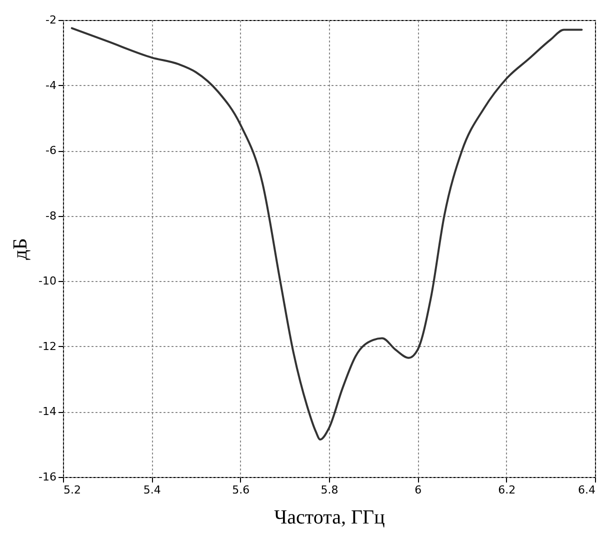 Image resolution: width=612 pixels, height=535 pixels. What do you see at coordinates (507, 490) in the screenshot?
I see `x-tick-label: 6.2` at bounding box center [507, 490].